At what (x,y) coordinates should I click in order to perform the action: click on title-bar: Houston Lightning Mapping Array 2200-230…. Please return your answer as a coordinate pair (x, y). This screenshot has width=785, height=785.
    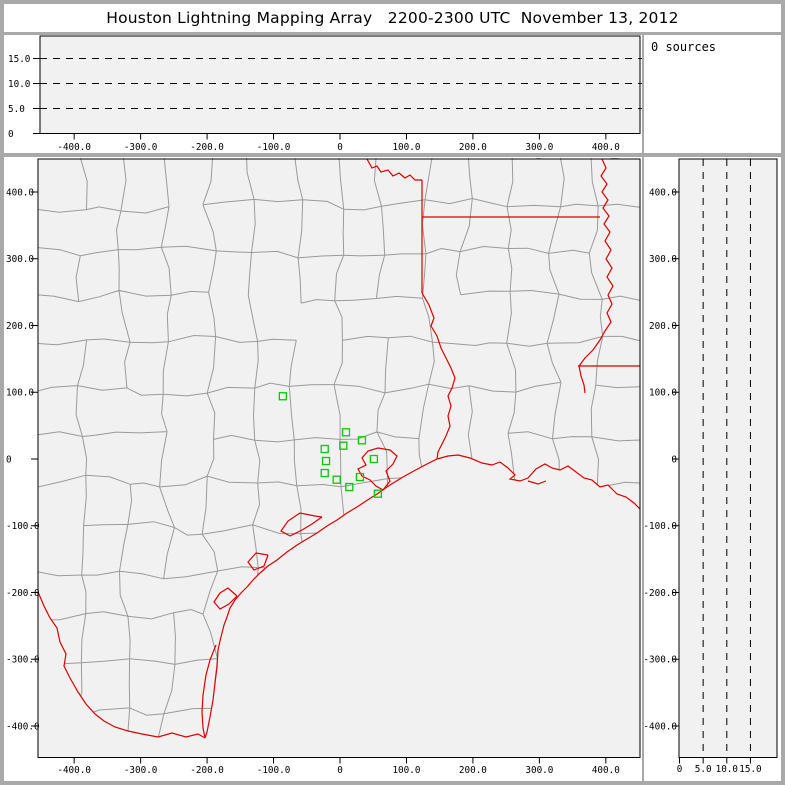
    Looking at the image, I should click on (392, 18).